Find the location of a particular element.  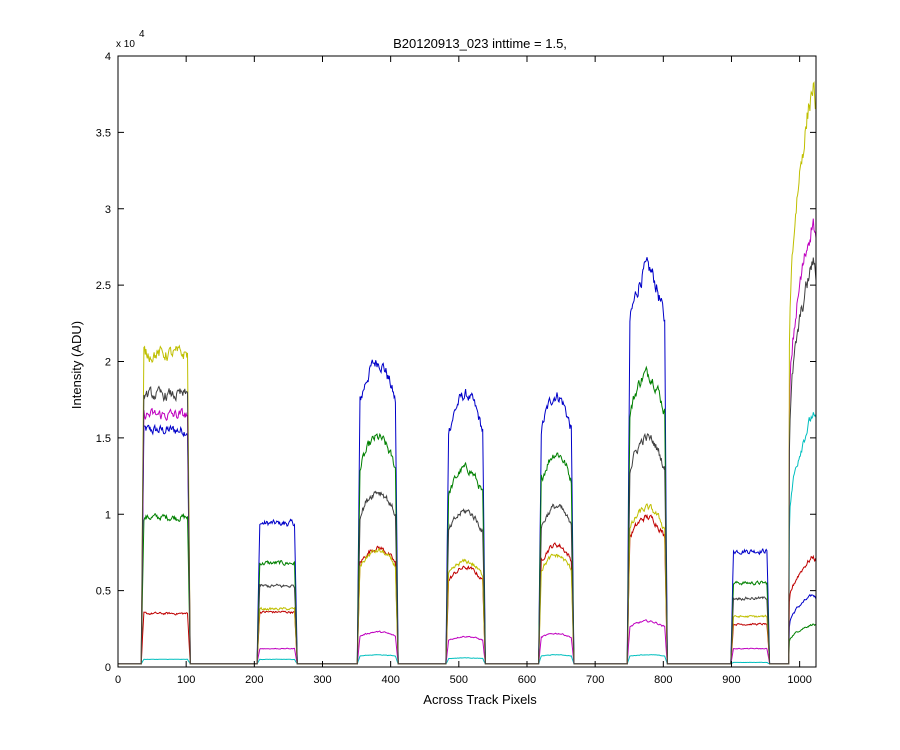

x-tick-label: 100 is located at coordinates (186, 680).